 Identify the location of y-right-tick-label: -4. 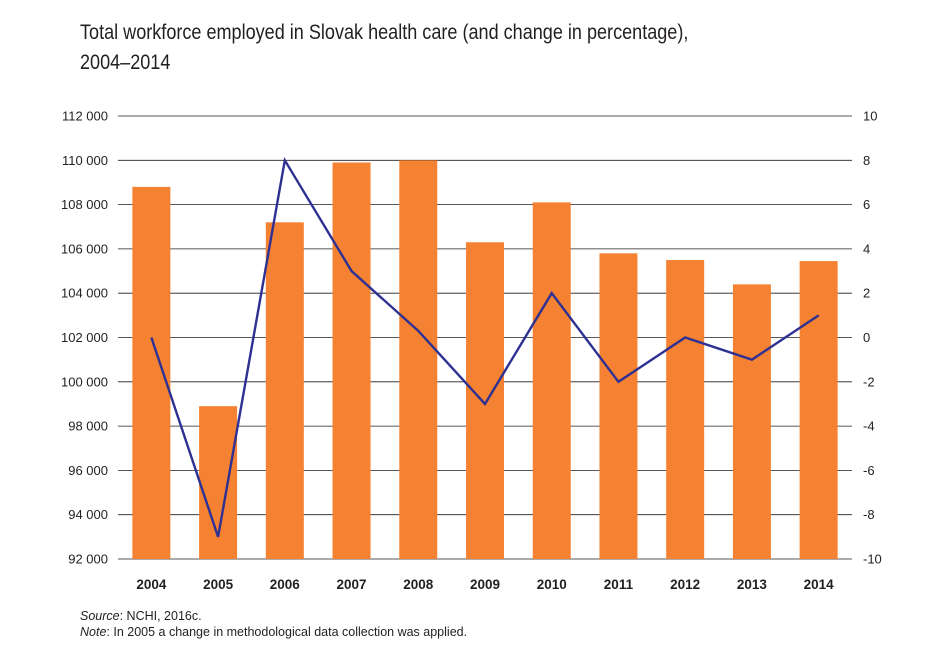
(869, 426).